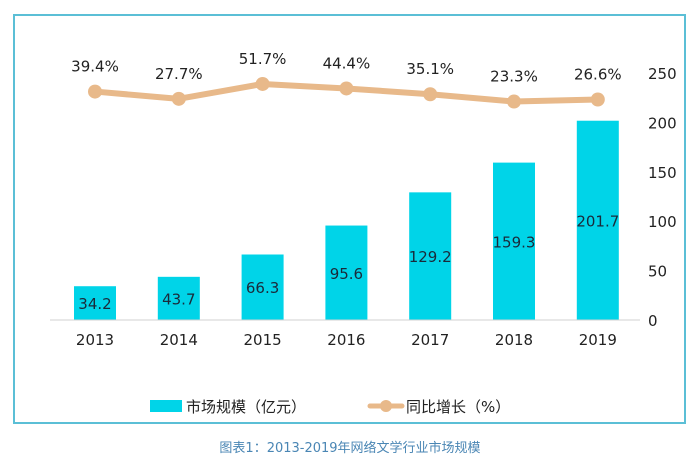  I want to click on bar-2019, so click(597, 220).